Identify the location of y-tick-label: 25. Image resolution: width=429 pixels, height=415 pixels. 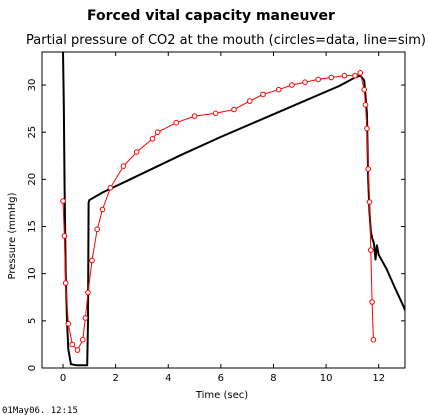
(32, 132).